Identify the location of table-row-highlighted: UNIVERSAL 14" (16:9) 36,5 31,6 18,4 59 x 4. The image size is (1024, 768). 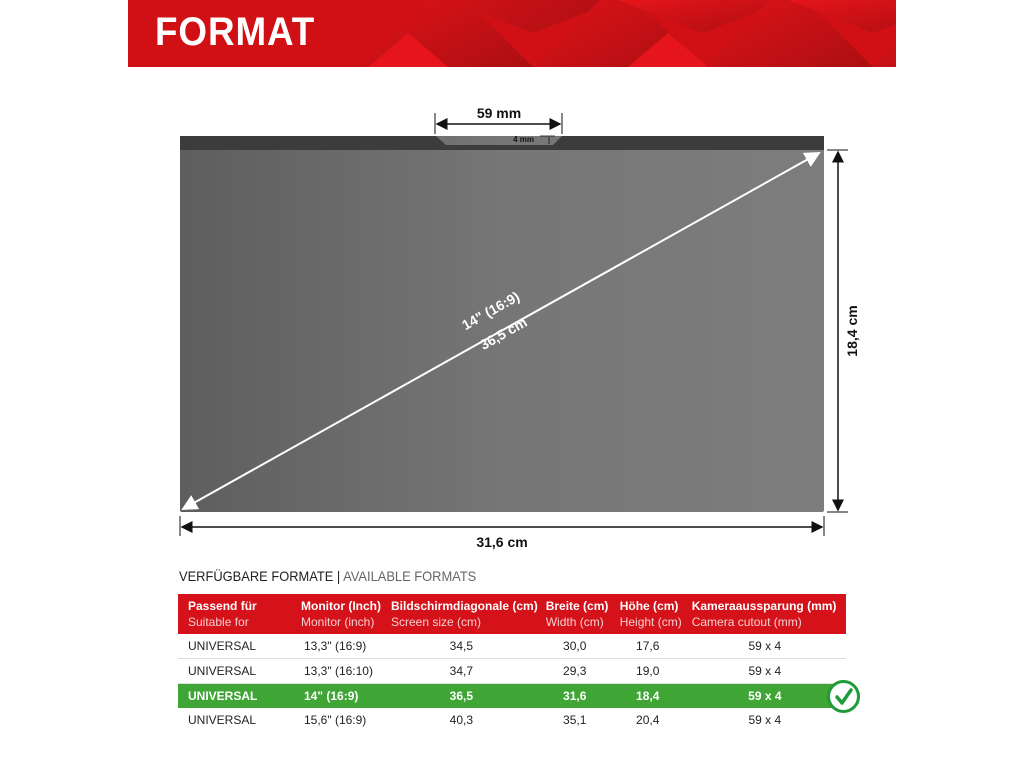
(512, 695).